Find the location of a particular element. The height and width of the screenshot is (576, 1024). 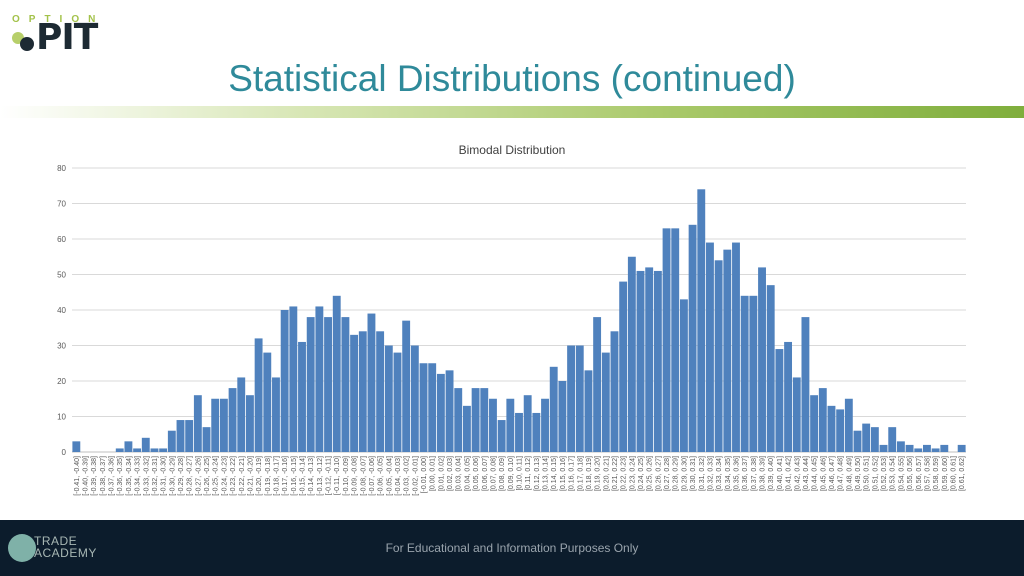

x-tick-label: [-0.04, -0.03] is located at coordinates (398, 476).